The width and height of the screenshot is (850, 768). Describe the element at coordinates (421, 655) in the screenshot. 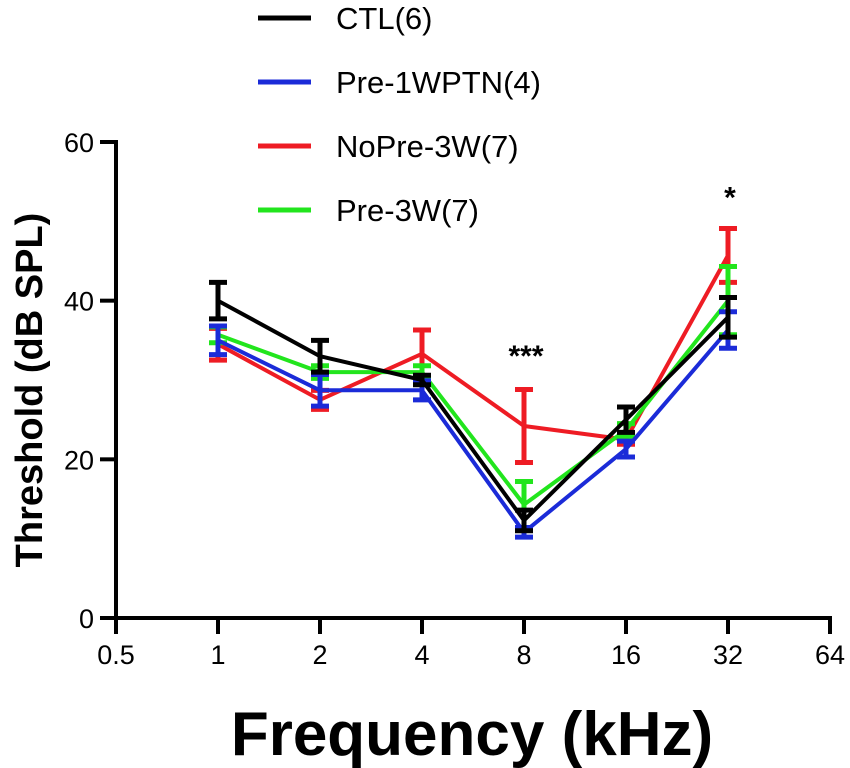

I see `x-tick-label: 4` at that location.